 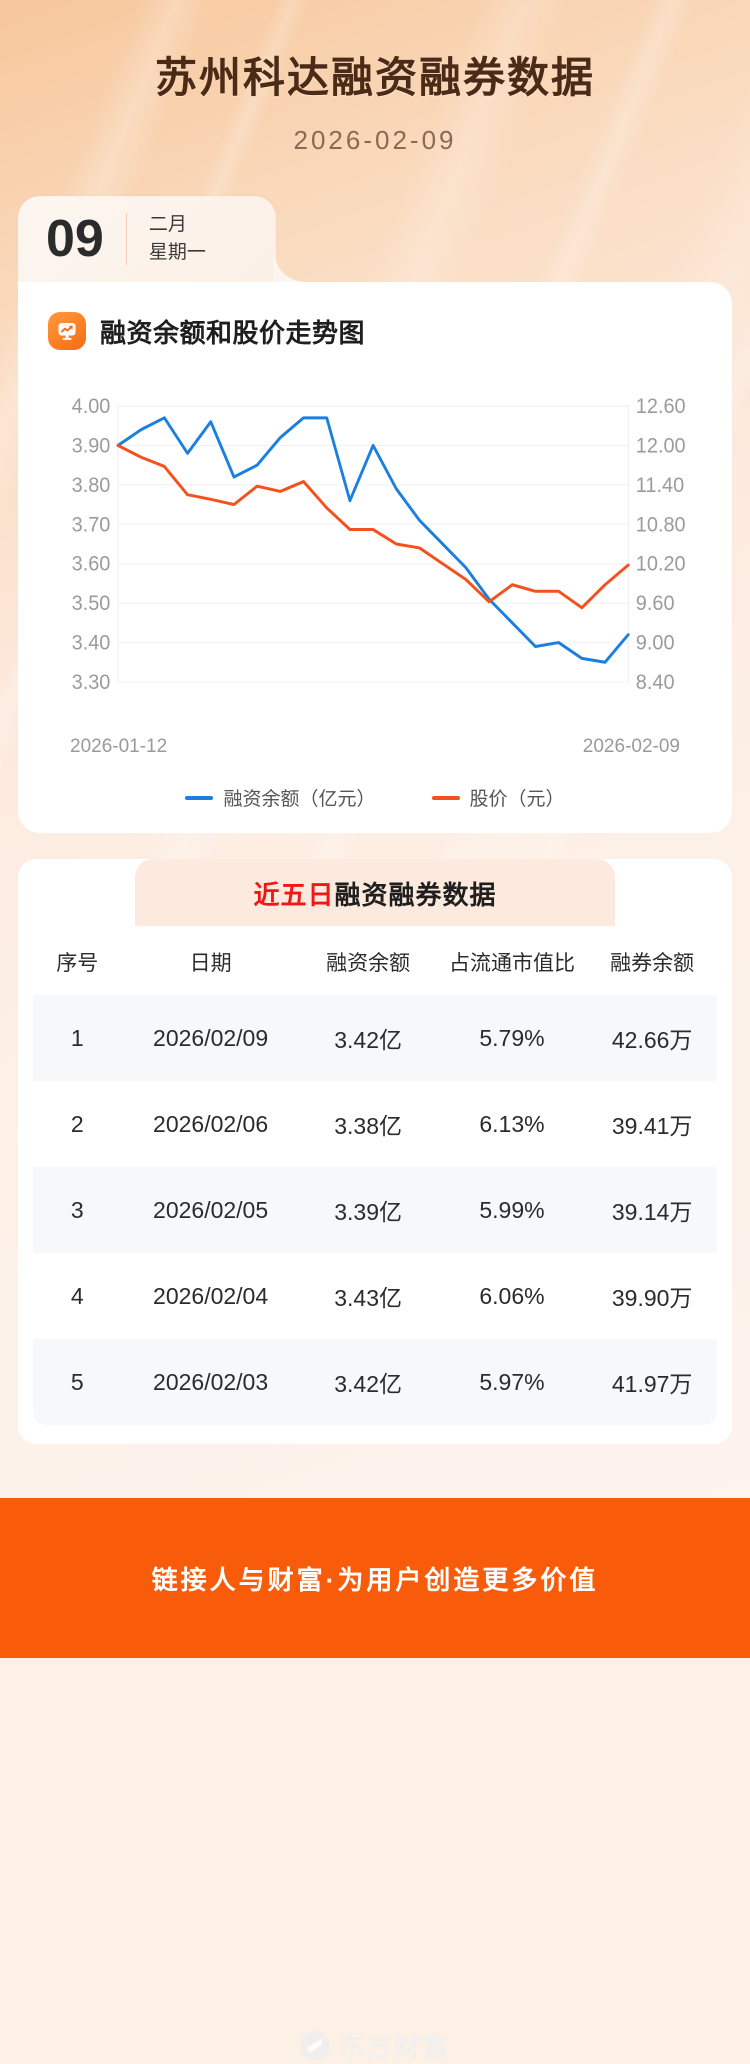 I want to click on watermark-text: 东方财富, so click(x=394, y=2047).